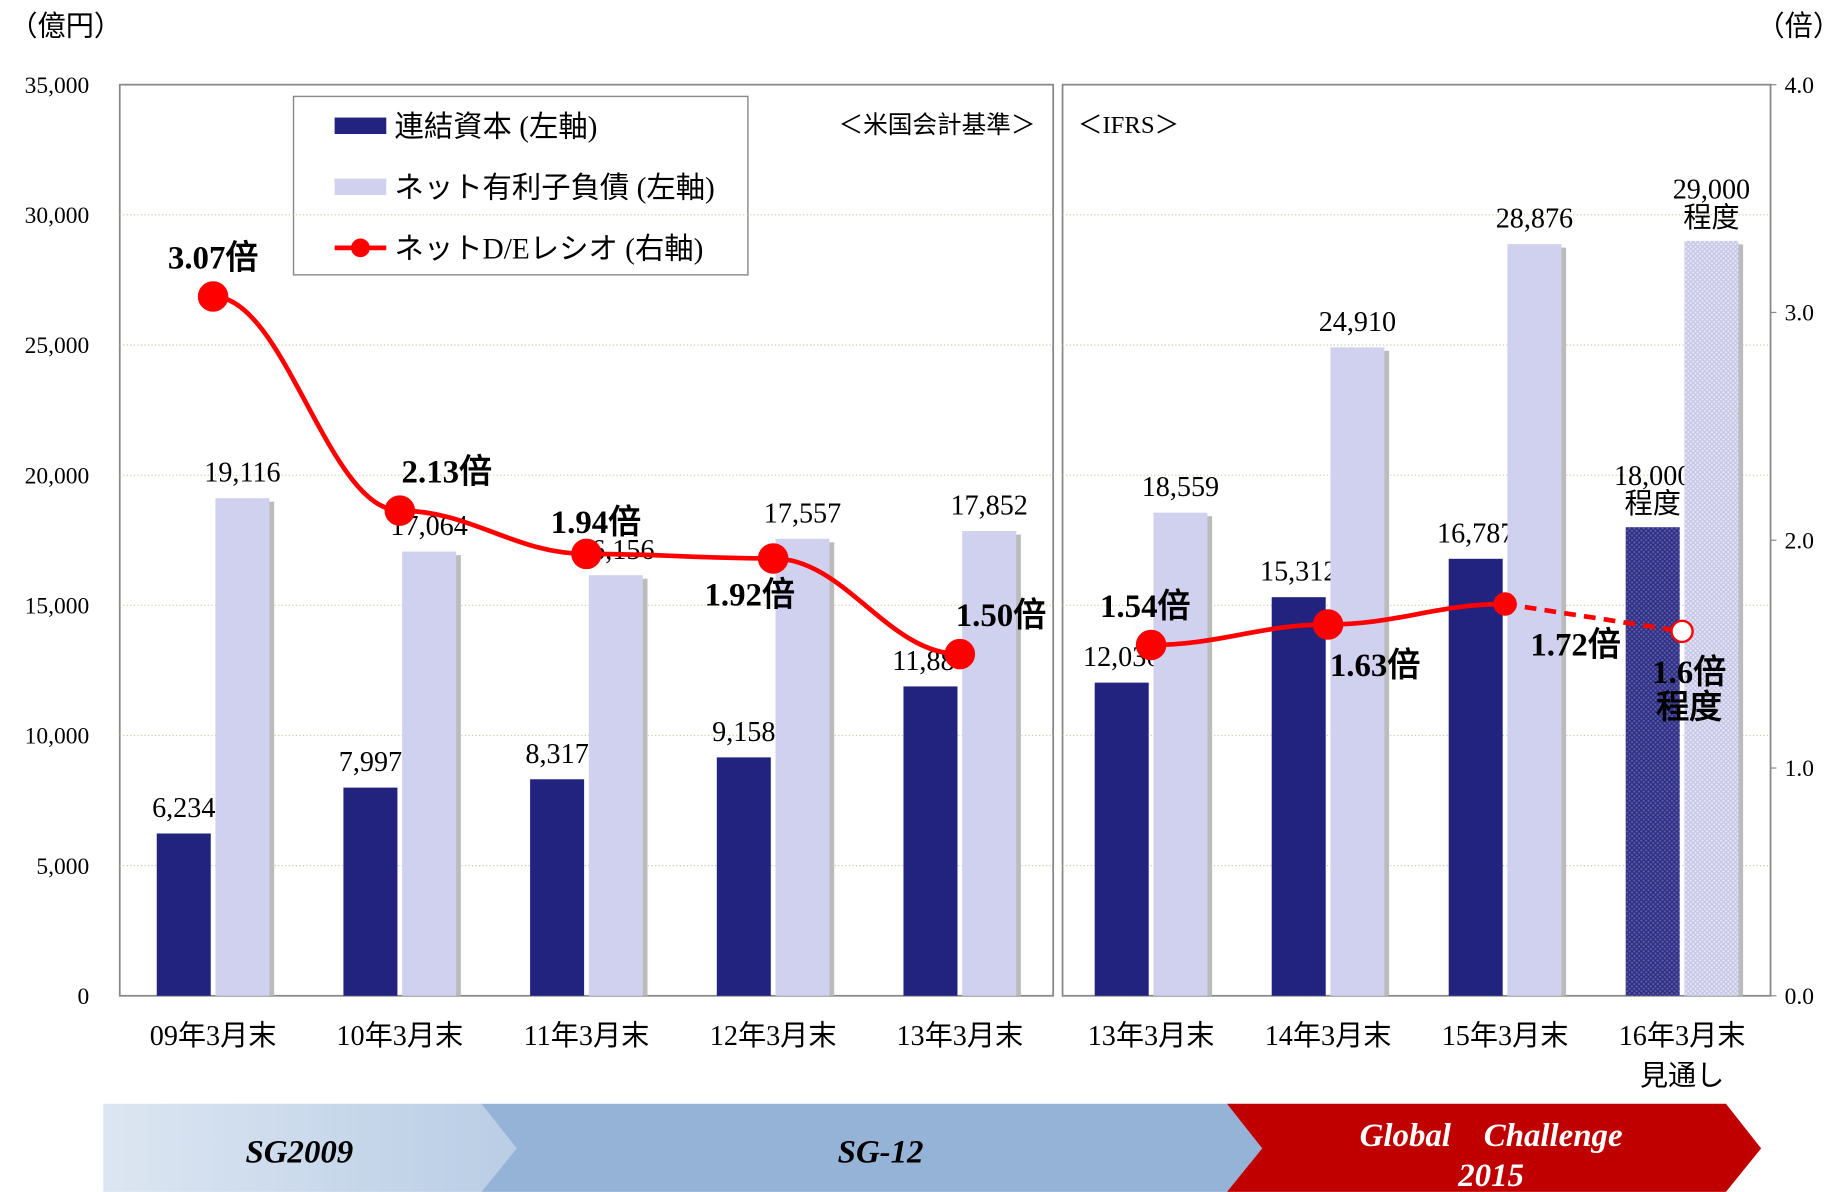  Describe the element at coordinates (1475, 533) in the screenshot. I see `bar-value-label: 16,787` at that location.